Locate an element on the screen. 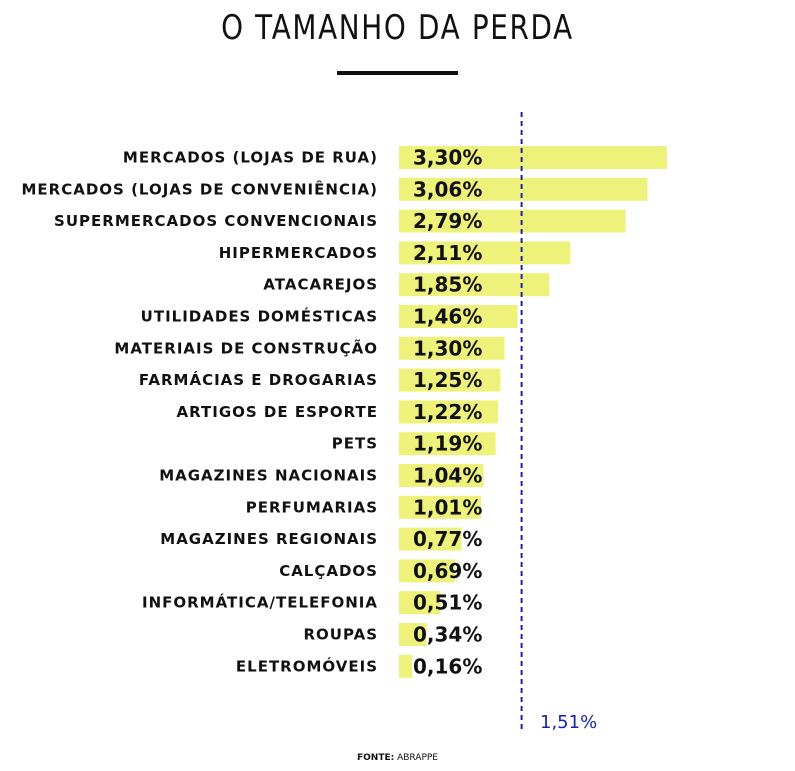 The width and height of the screenshot is (795, 771). value-label: 1,04% is located at coordinates (447, 476).